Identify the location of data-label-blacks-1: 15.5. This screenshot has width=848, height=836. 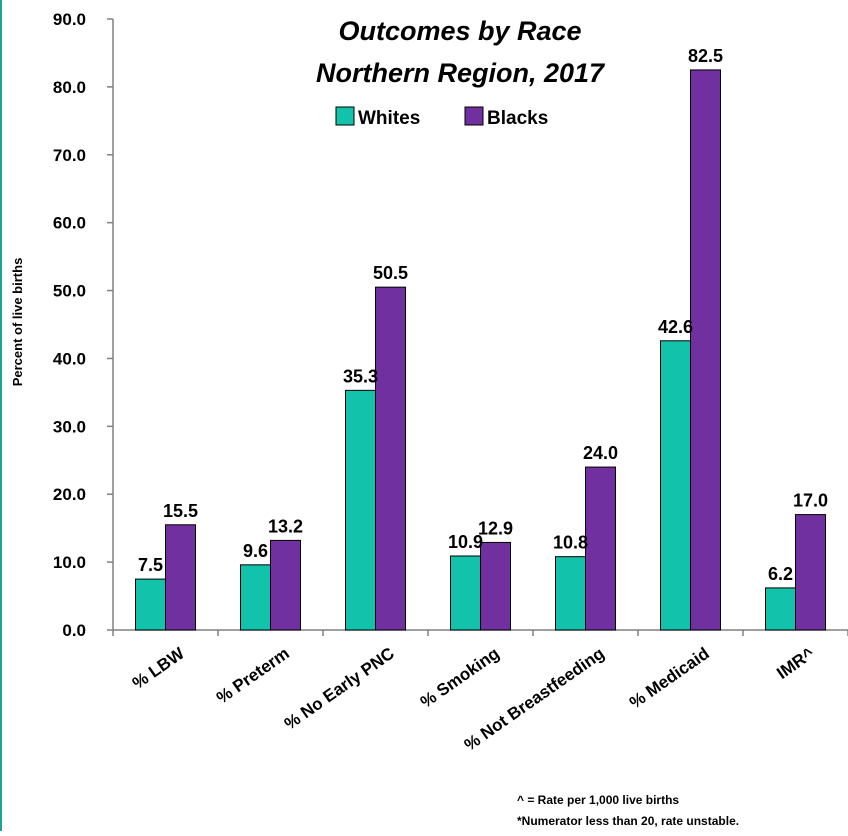
(180, 511).